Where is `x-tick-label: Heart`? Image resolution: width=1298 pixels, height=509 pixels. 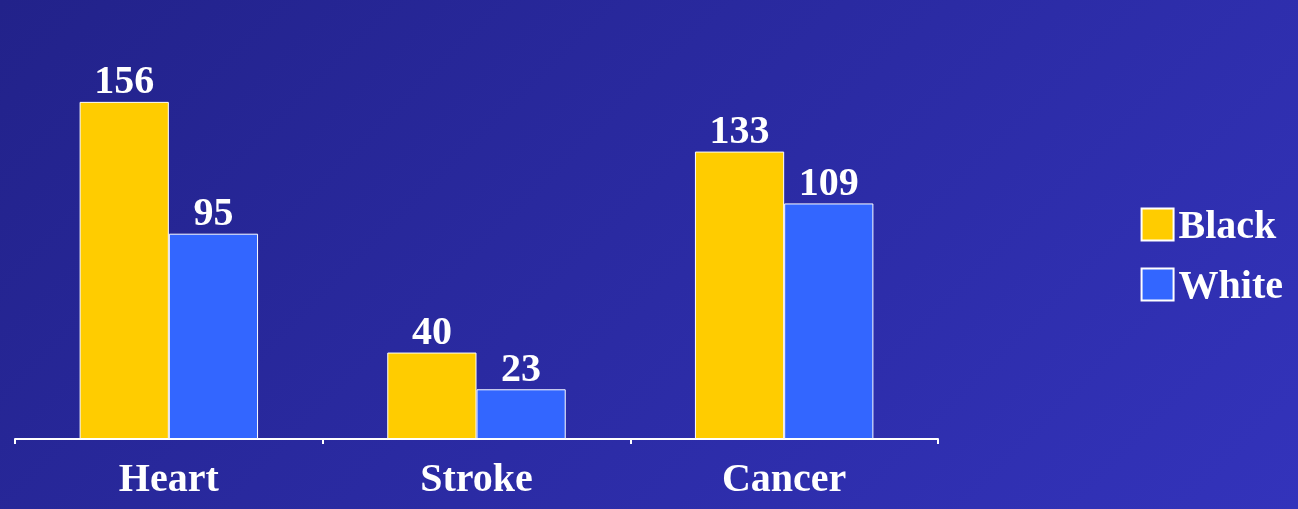 x-tick-label: Heart is located at coordinates (169, 477).